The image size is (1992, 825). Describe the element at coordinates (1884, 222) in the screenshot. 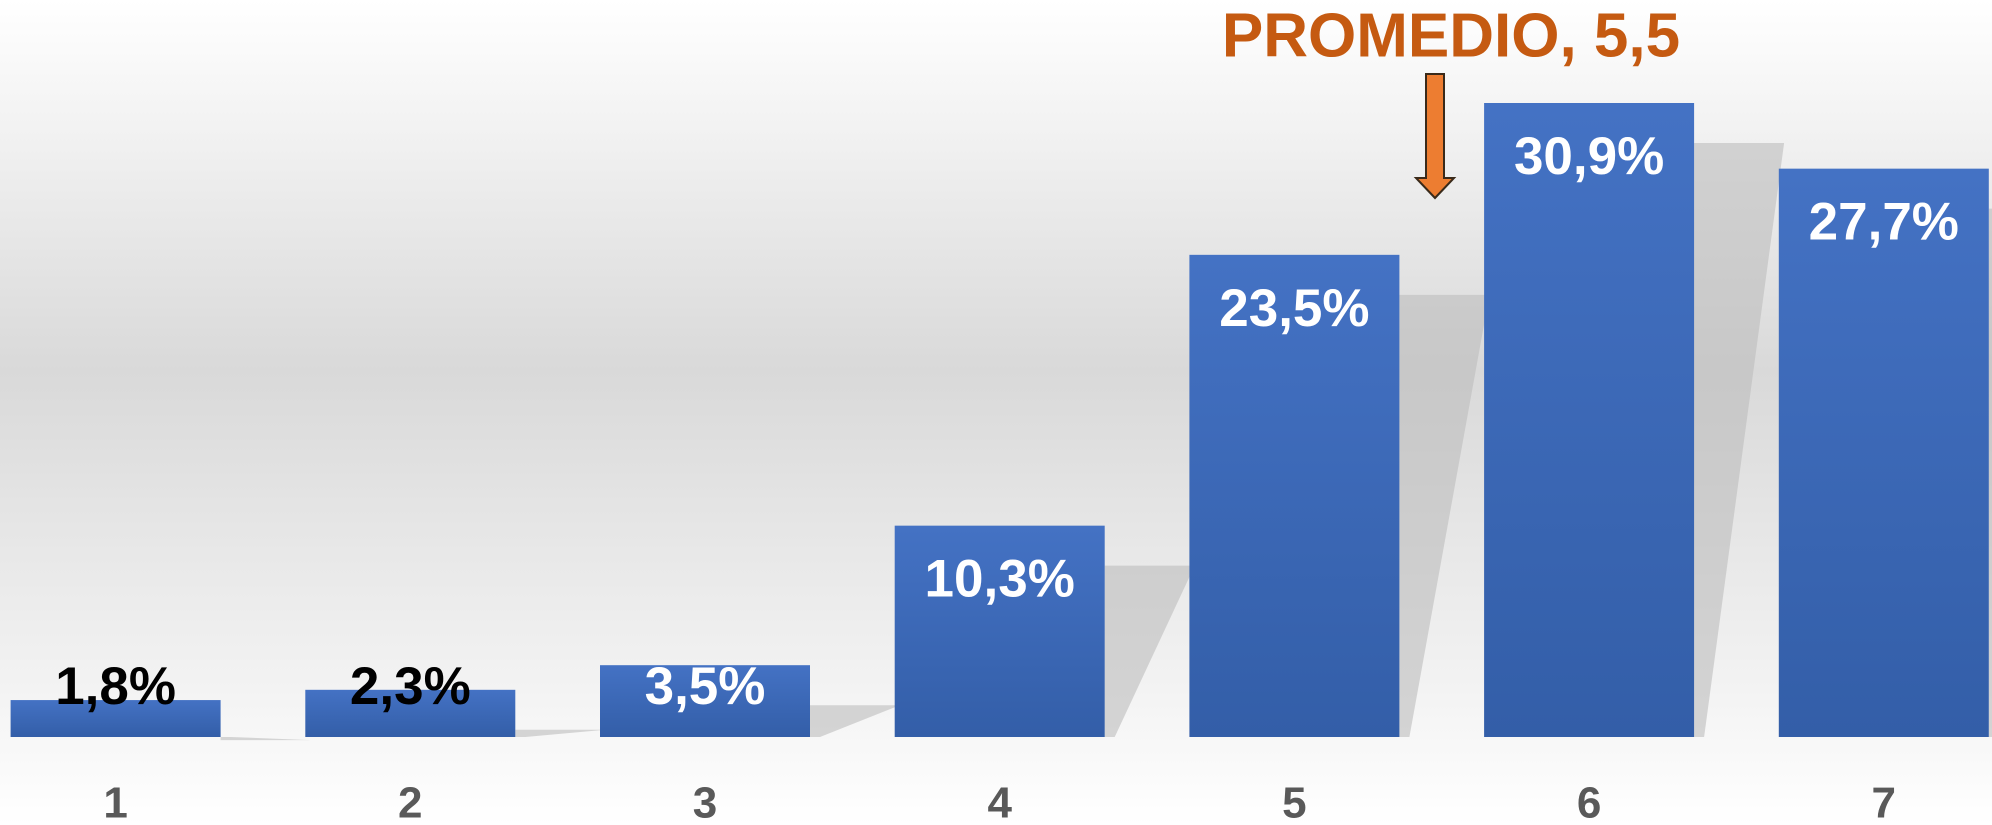

I see `data-label: 27,7%` at that location.